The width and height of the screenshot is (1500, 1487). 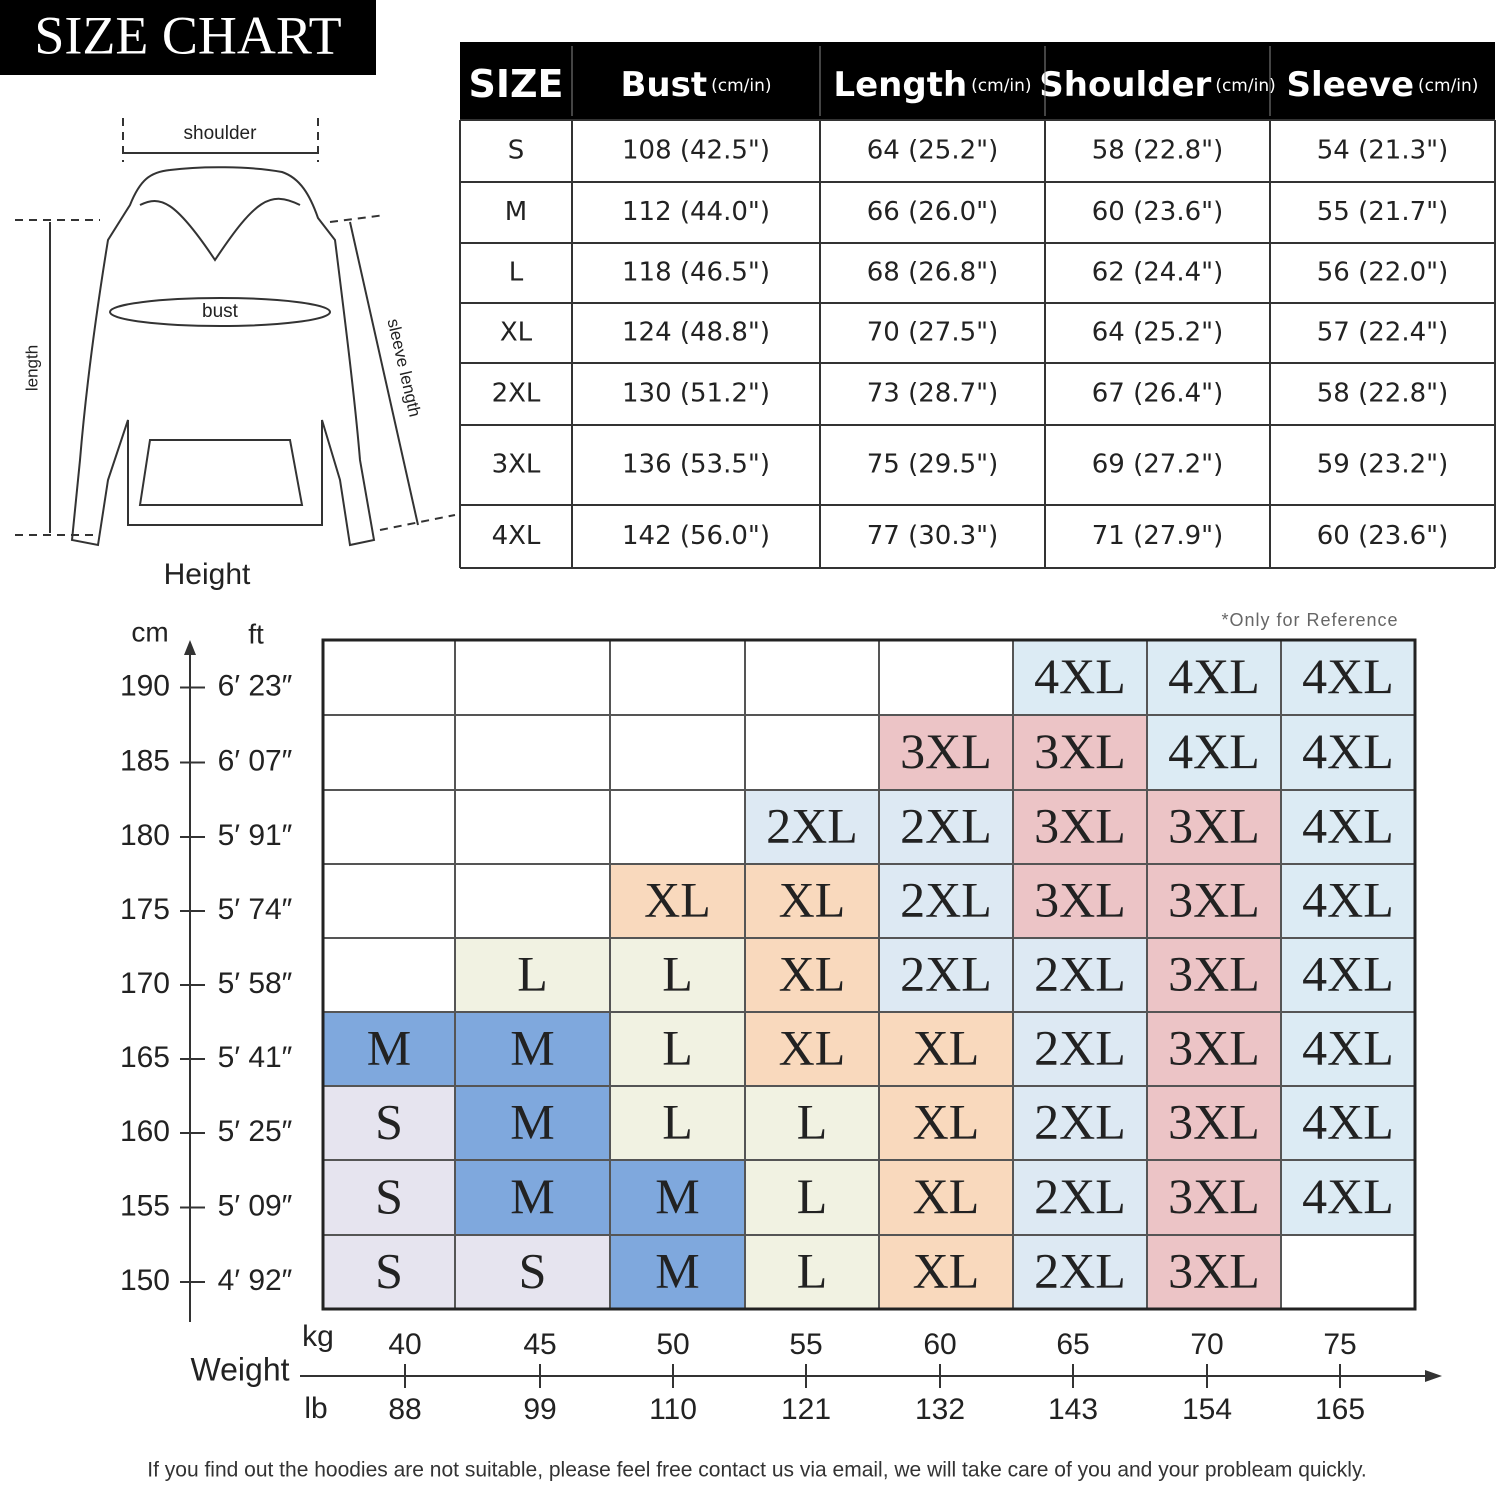 I want to click on height-ft: 4′ 92″, so click(x=255, y=1280).